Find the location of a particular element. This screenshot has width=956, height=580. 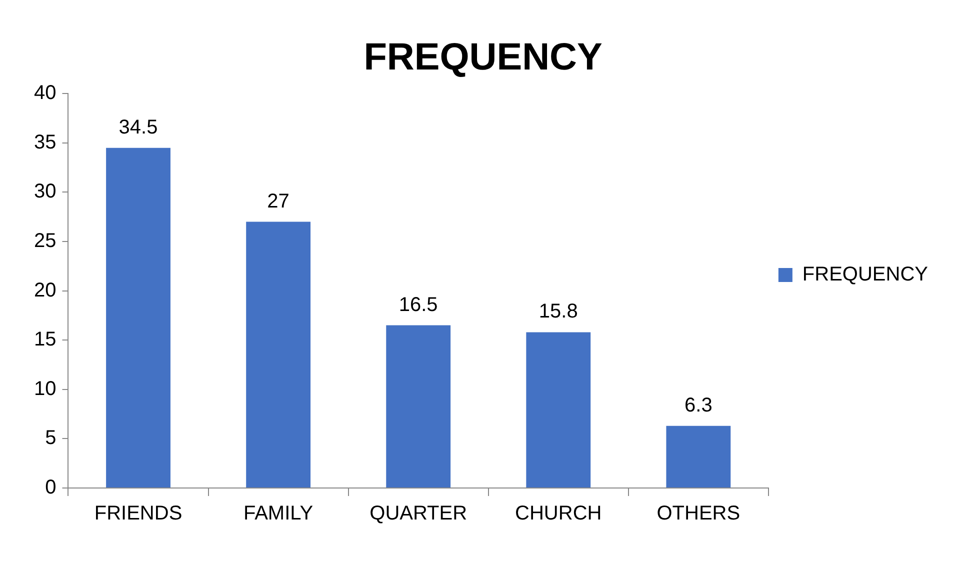

y-tick-label: 15 is located at coordinates (45, 339).